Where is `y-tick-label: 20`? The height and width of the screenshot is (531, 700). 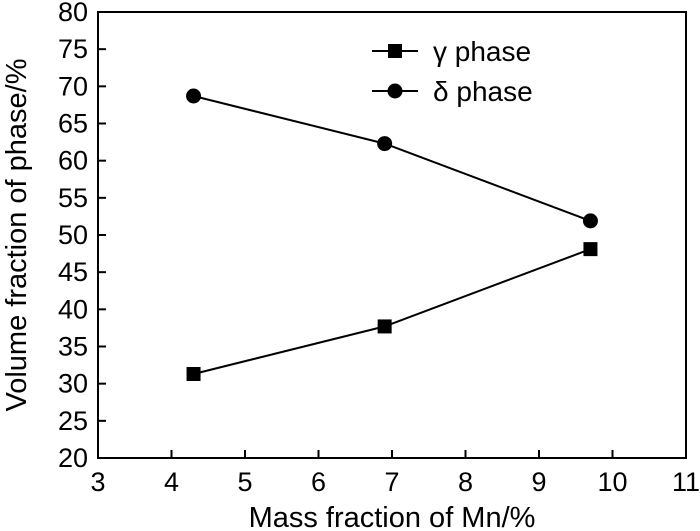
y-tick-label: 20 is located at coordinates (73, 458).